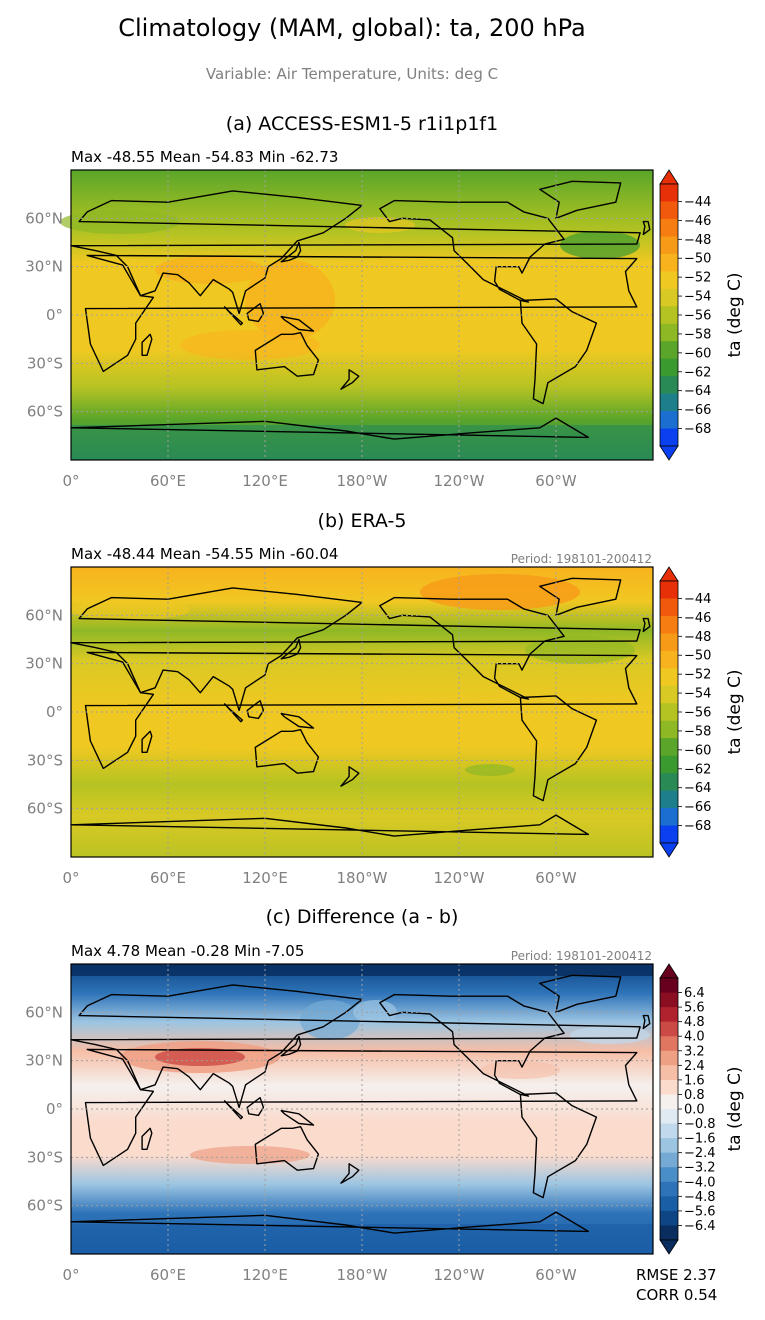 The image size is (765, 1320). What do you see at coordinates (697, 788) in the screenshot?
I see `colorbar-tick-label: −64` at bounding box center [697, 788].